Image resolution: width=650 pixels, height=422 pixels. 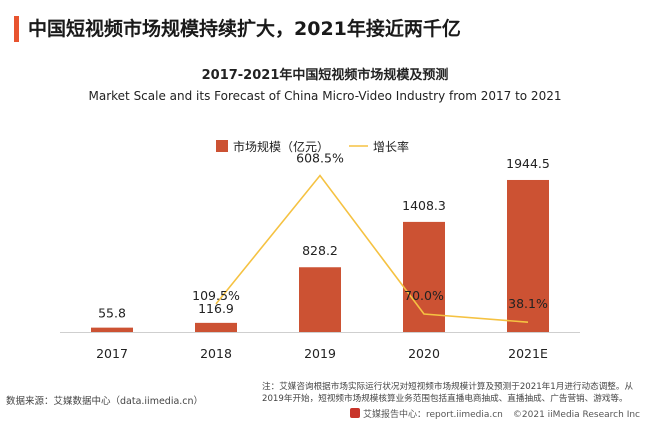 I want to click on x-tick-label-2021E: 2021E, so click(x=528, y=353).